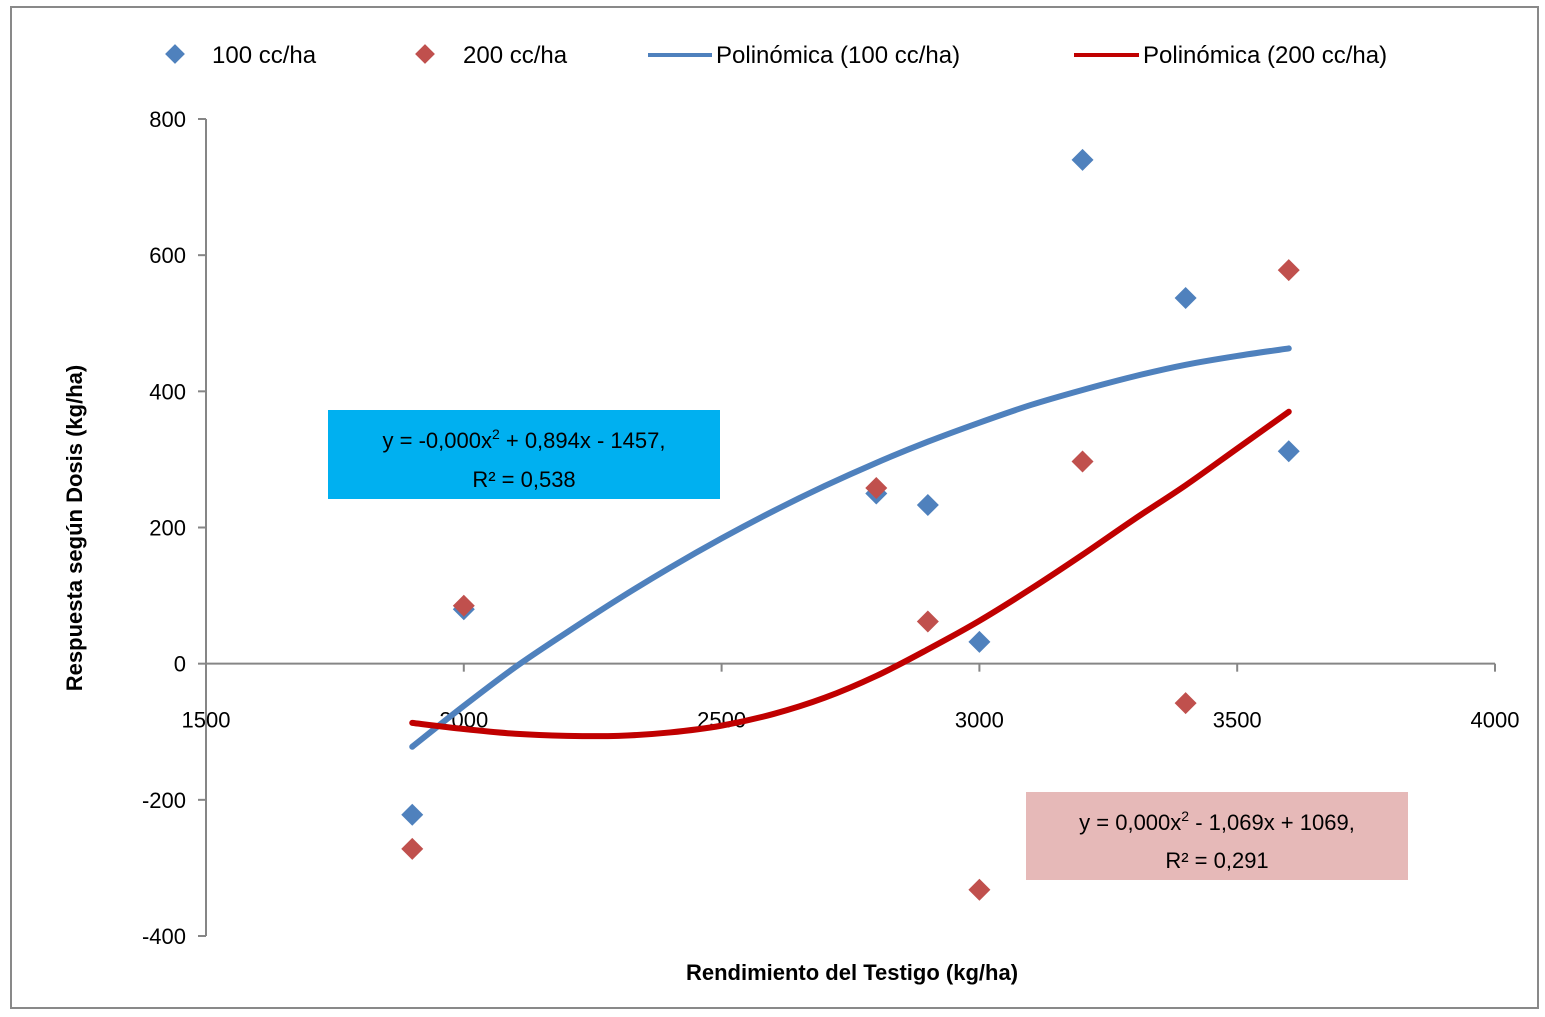  Describe the element at coordinates (74, 528) in the screenshot. I see `y-axis-title: Respuesta según Dosis (kg/ha)` at that location.